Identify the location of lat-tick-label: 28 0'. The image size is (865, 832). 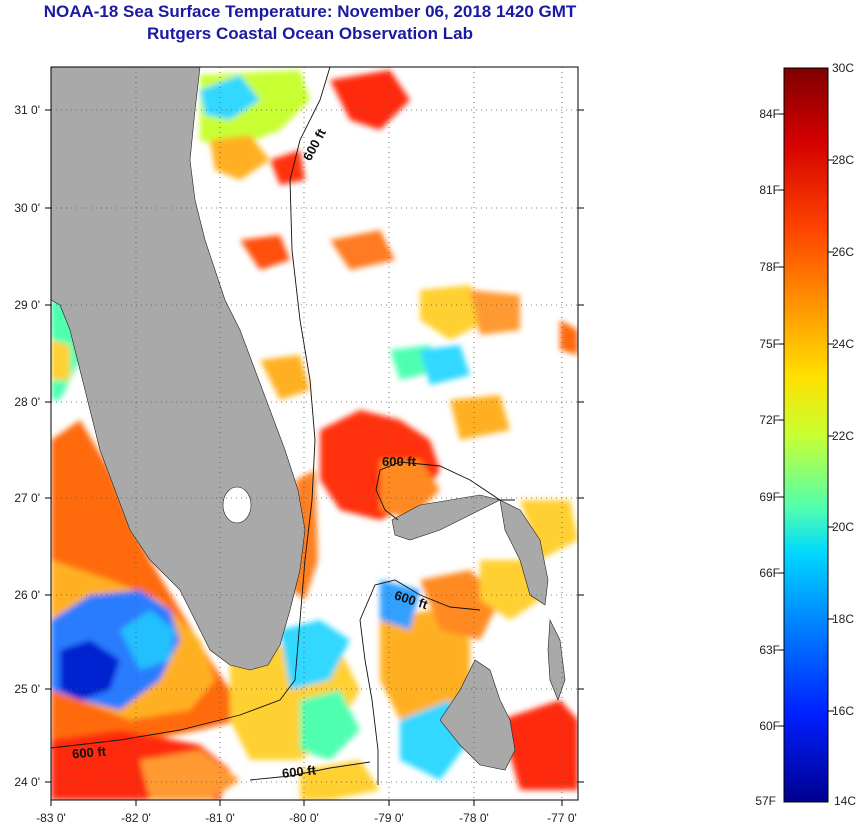
(27, 402).